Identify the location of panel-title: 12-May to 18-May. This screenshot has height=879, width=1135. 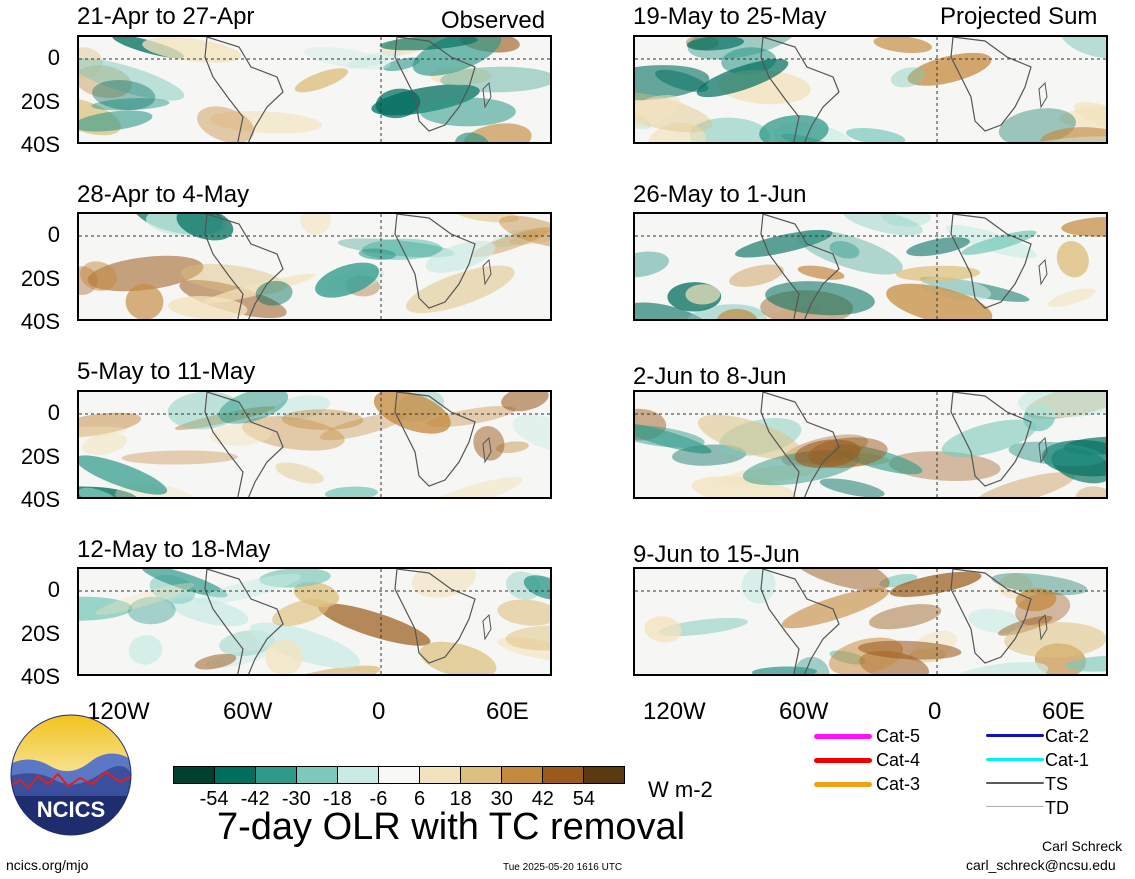
(174, 549).